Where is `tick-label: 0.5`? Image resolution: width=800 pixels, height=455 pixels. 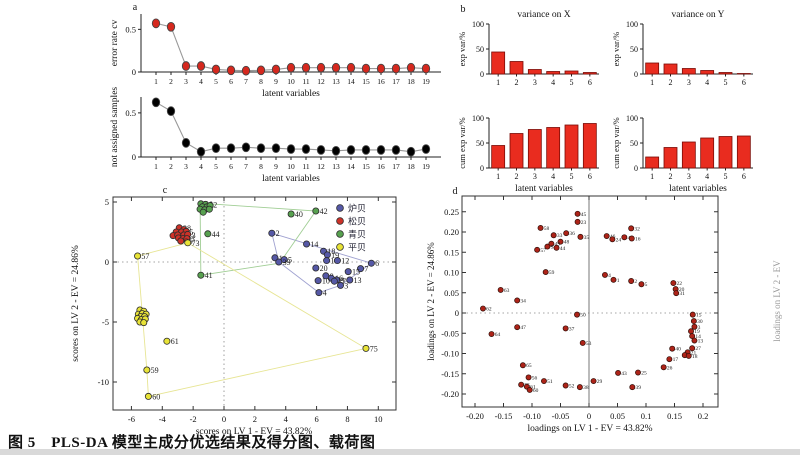 tick-label: 0.5 is located at coordinates (130, 113).